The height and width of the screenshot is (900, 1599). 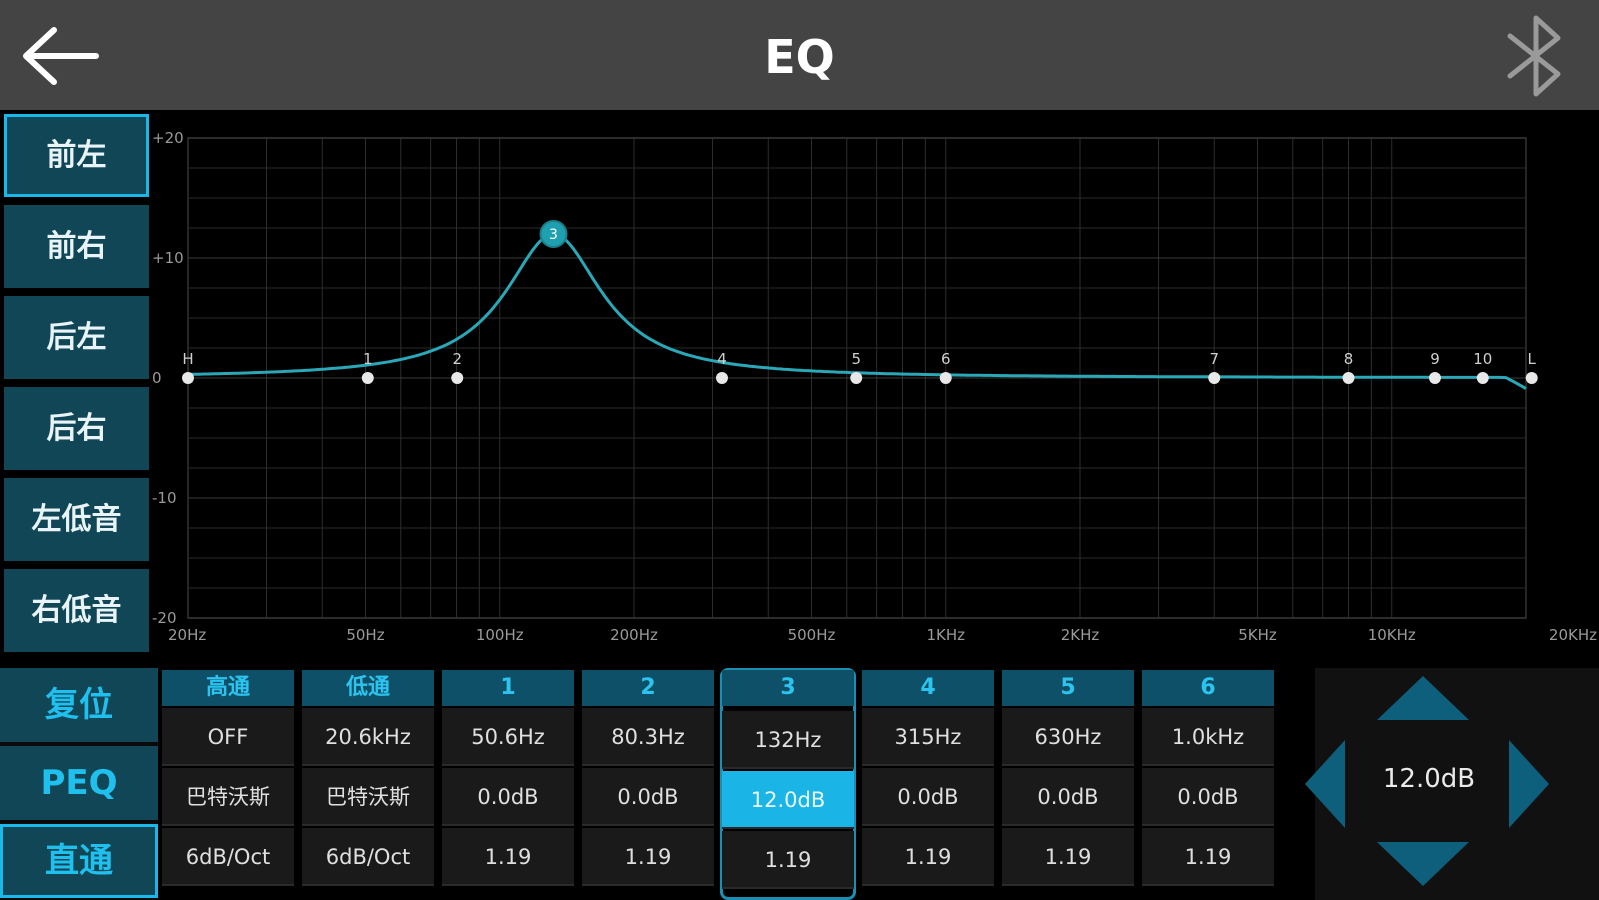 I want to click on y-tick-label: +10, so click(x=168, y=258).